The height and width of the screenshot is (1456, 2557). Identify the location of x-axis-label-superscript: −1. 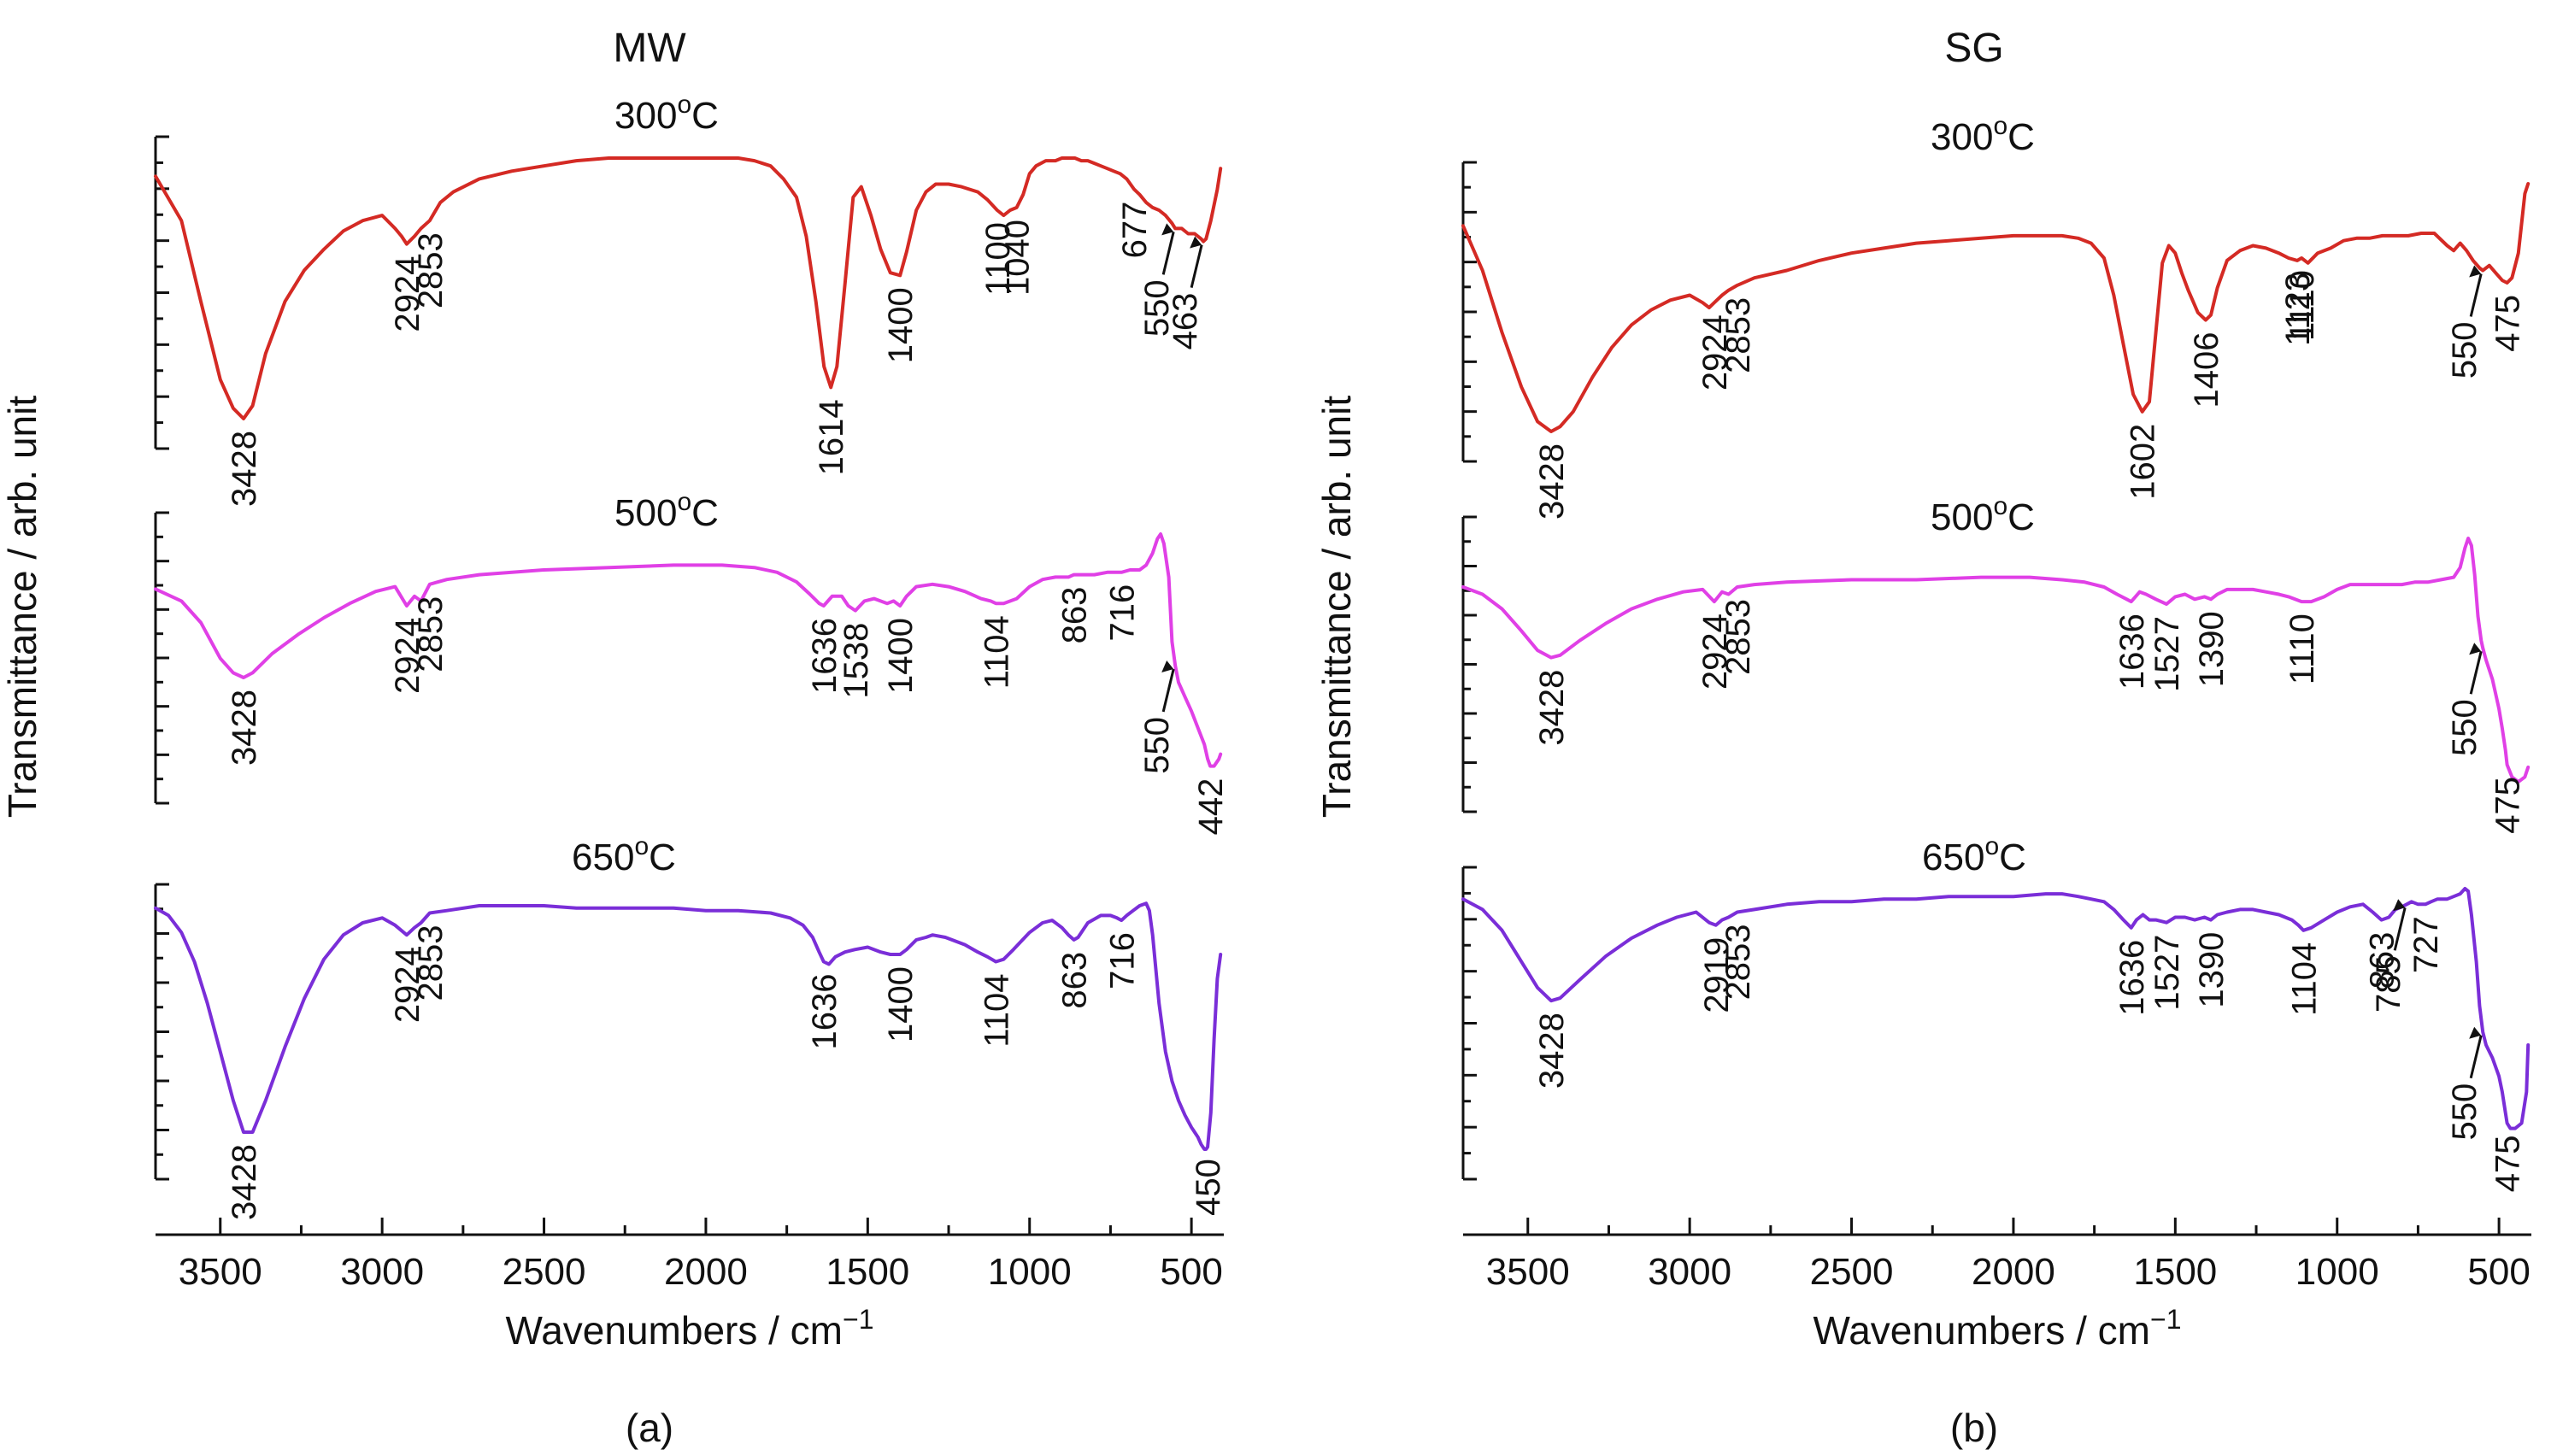
(858, 1319).